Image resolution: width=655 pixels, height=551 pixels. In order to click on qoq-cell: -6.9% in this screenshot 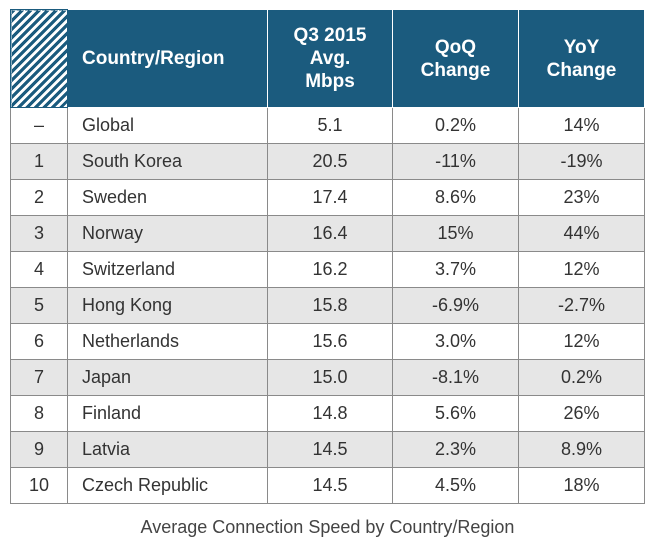, I will do `click(455, 305)`.